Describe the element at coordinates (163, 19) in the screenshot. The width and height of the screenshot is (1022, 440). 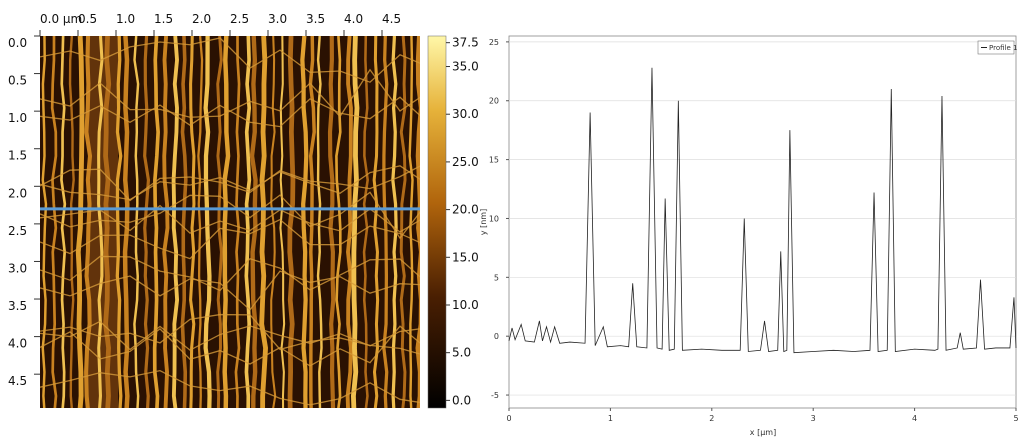
I see `x-tick-label: 1.5` at that location.